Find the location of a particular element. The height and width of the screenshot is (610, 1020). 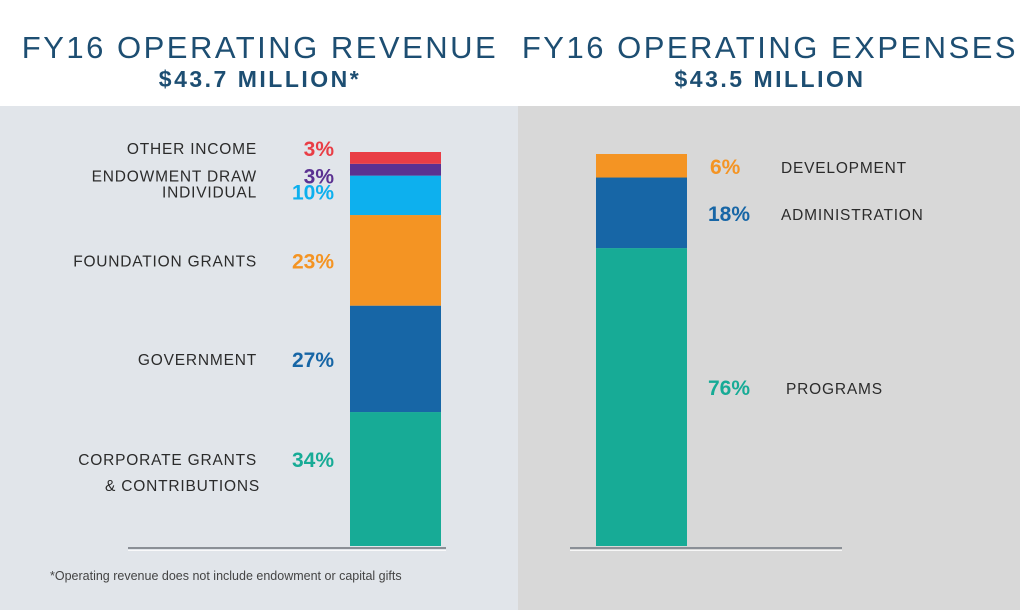

revenue-pct-other-income: 3% is located at coordinates (319, 149).